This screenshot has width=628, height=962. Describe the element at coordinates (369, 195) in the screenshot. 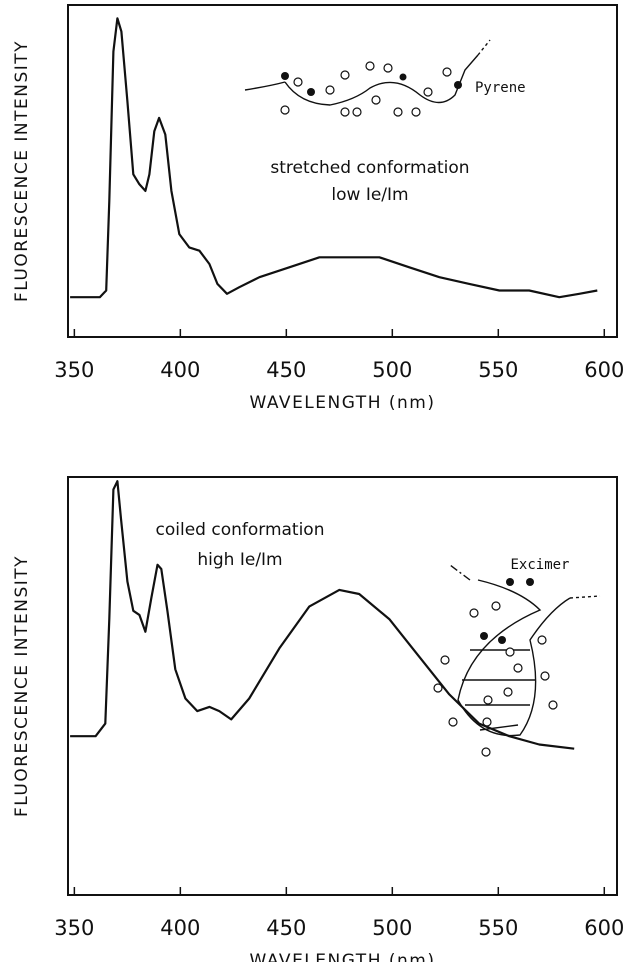

I see `annotation: low Ie/Im` at that location.